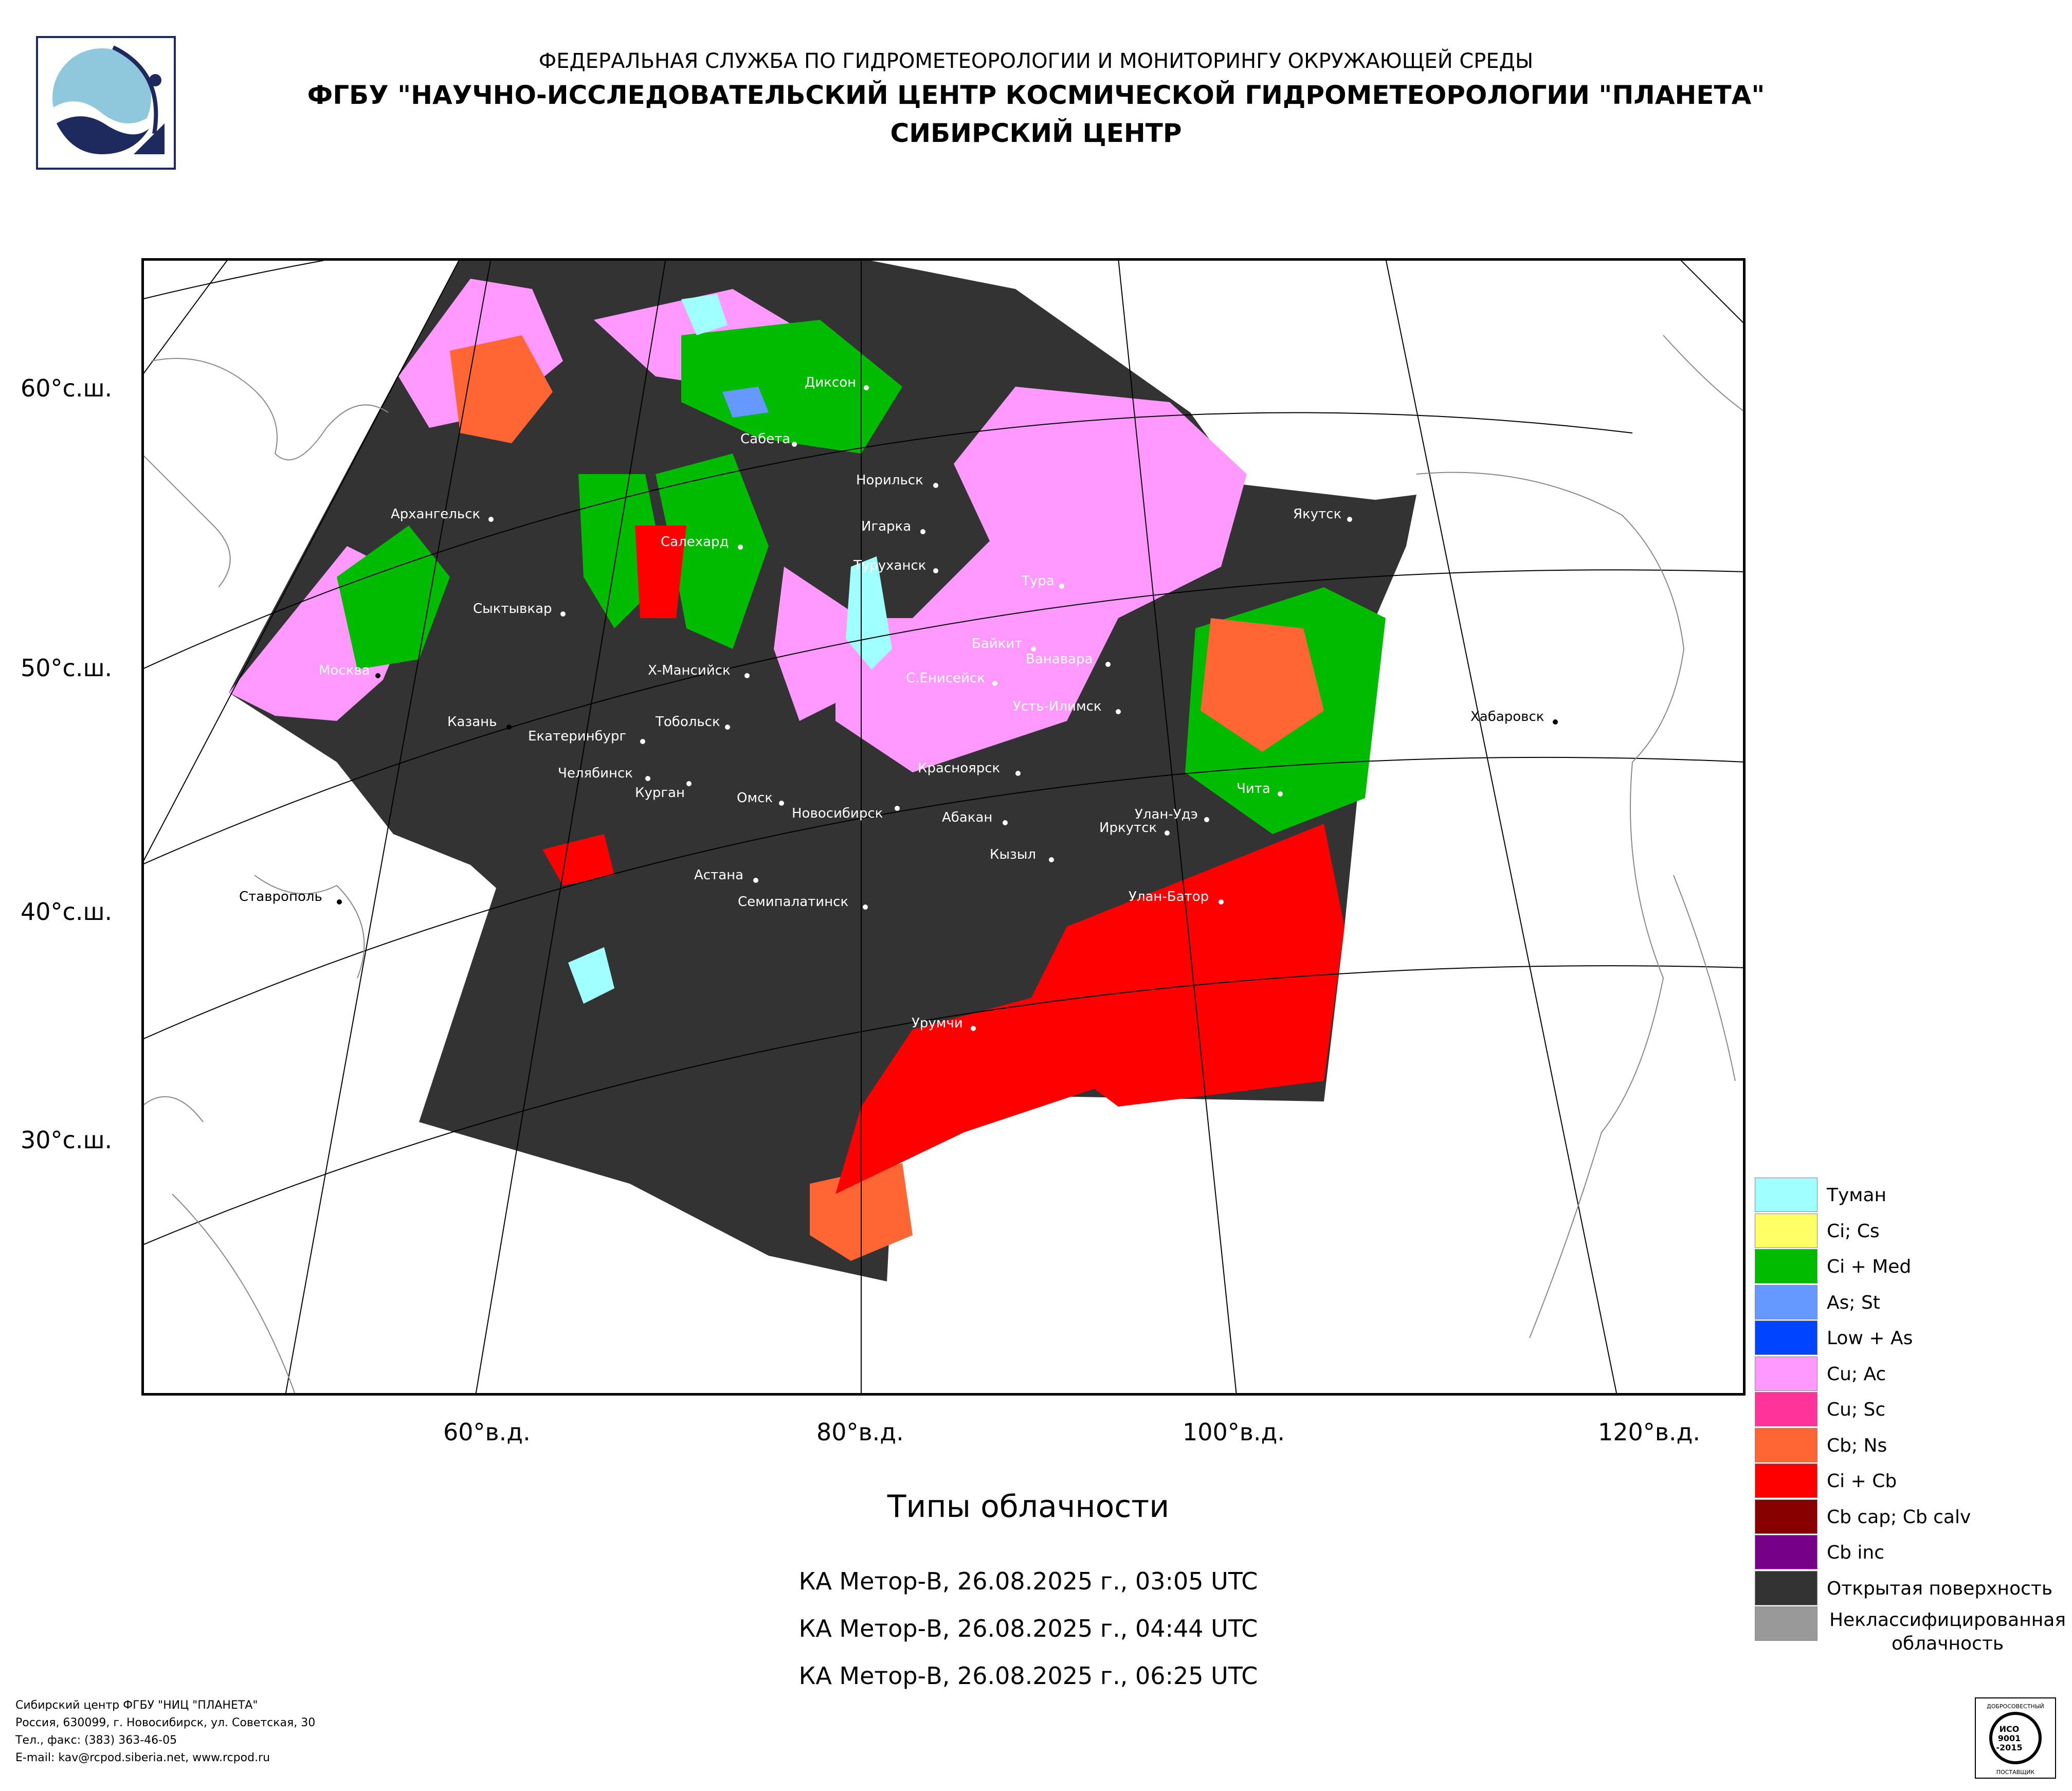 This screenshot has height=1791, width=2072. I want to click on svg-text: Тобольск, so click(687, 722).